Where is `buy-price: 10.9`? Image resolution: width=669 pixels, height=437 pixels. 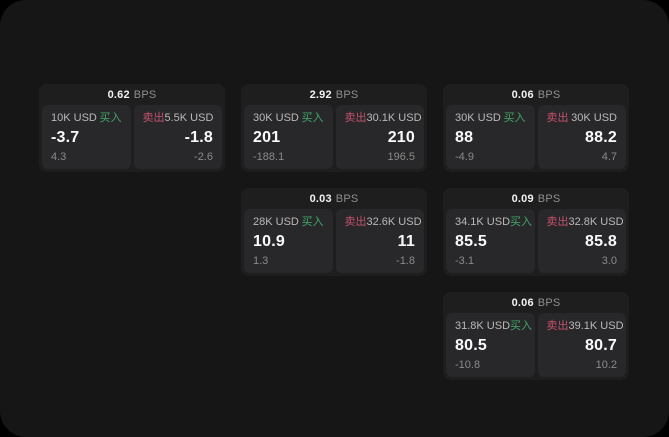
buy-price: 10.9 is located at coordinates (269, 241).